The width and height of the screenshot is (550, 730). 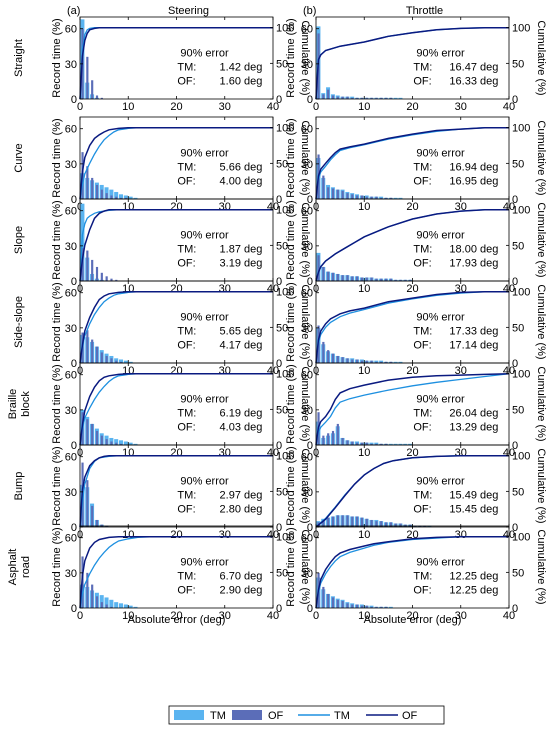 I want to click on annotation-tm-value: 1.42 deg, so click(x=241, y=67).